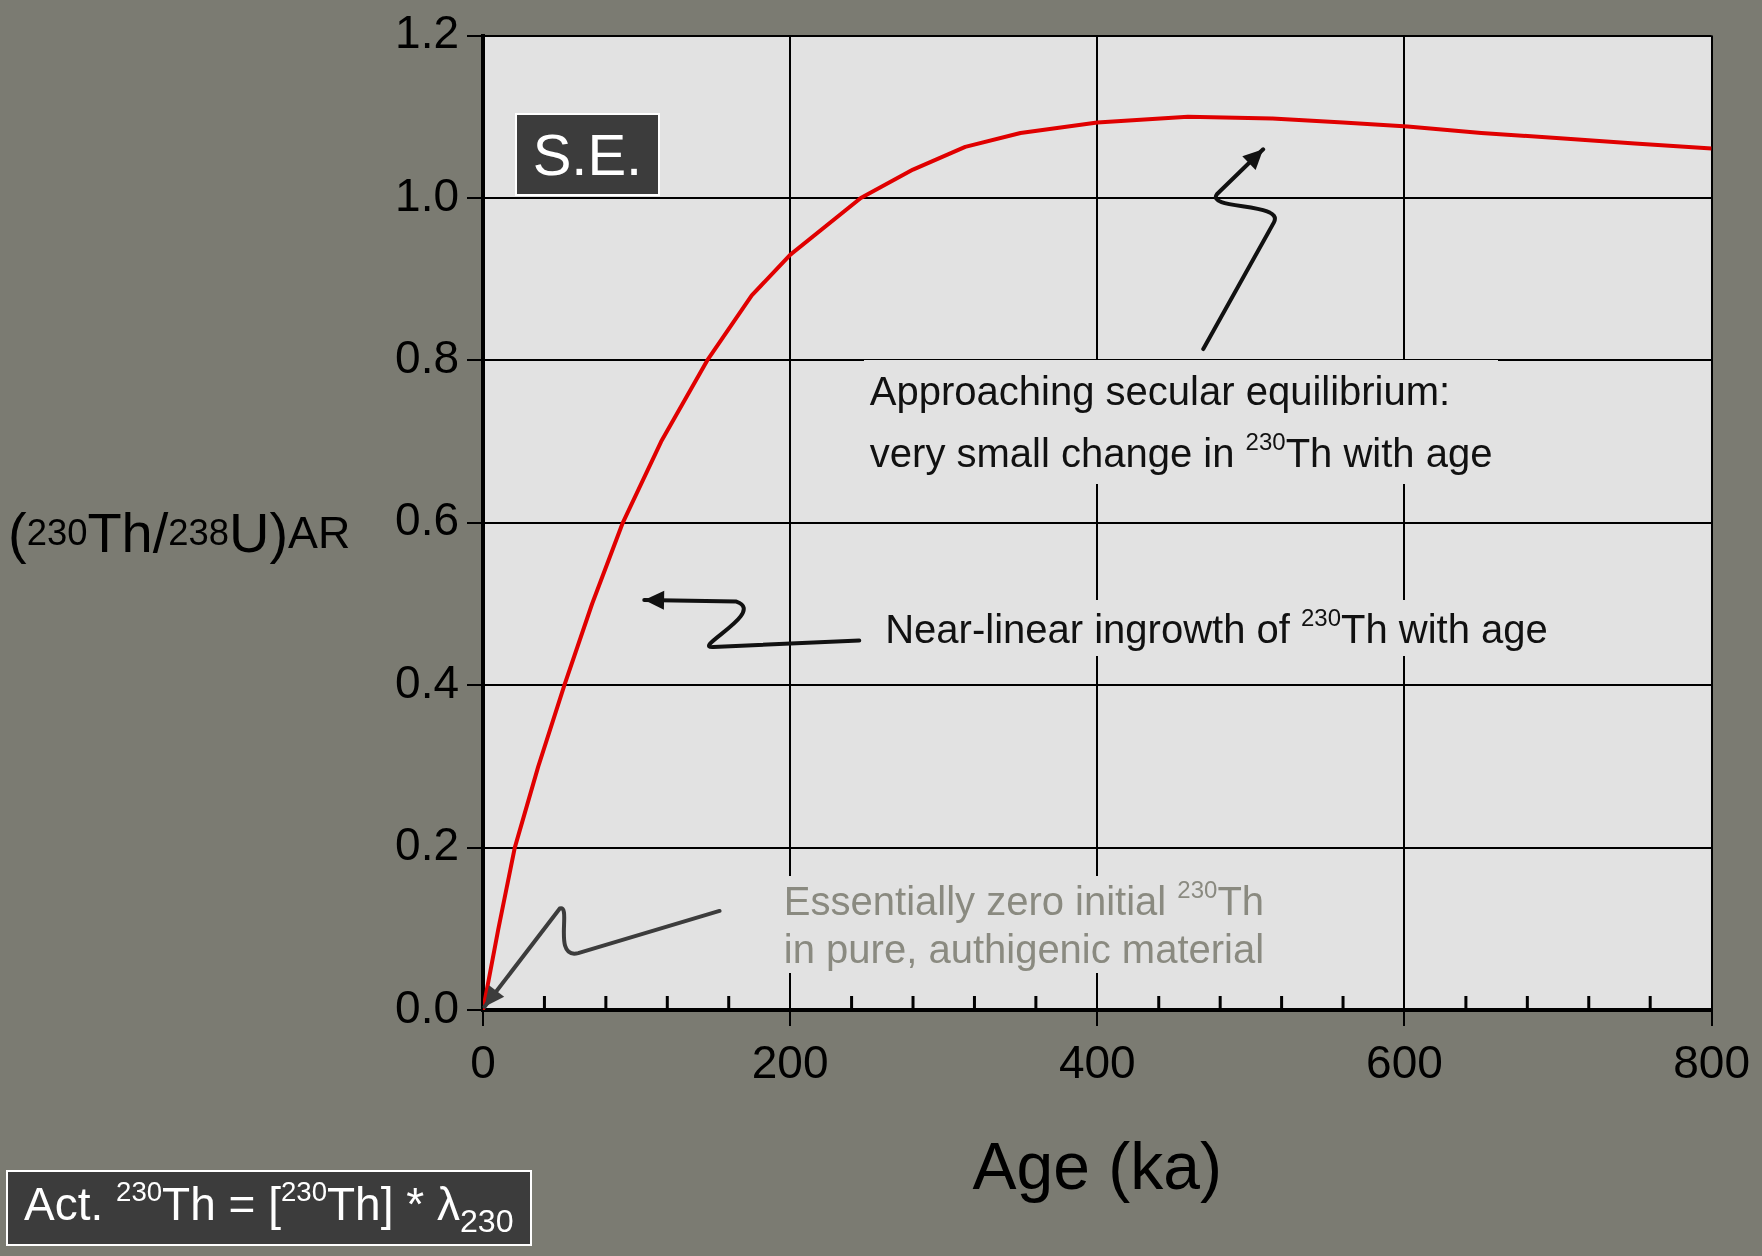 This screenshot has width=1762, height=1256. What do you see at coordinates (427, 194) in the screenshot?
I see `y-tick-label: 1.0` at bounding box center [427, 194].